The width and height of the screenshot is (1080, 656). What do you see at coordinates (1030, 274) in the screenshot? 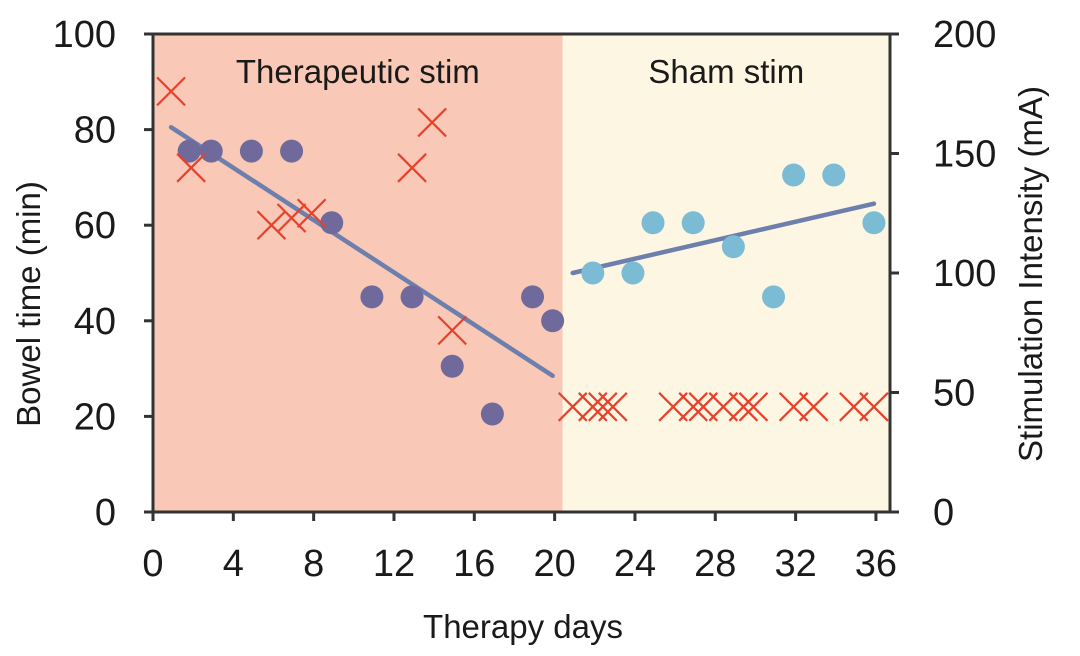
I see `y-axis-right-title: Stimulation Intensity (mA)` at bounding box center [1030, 274].